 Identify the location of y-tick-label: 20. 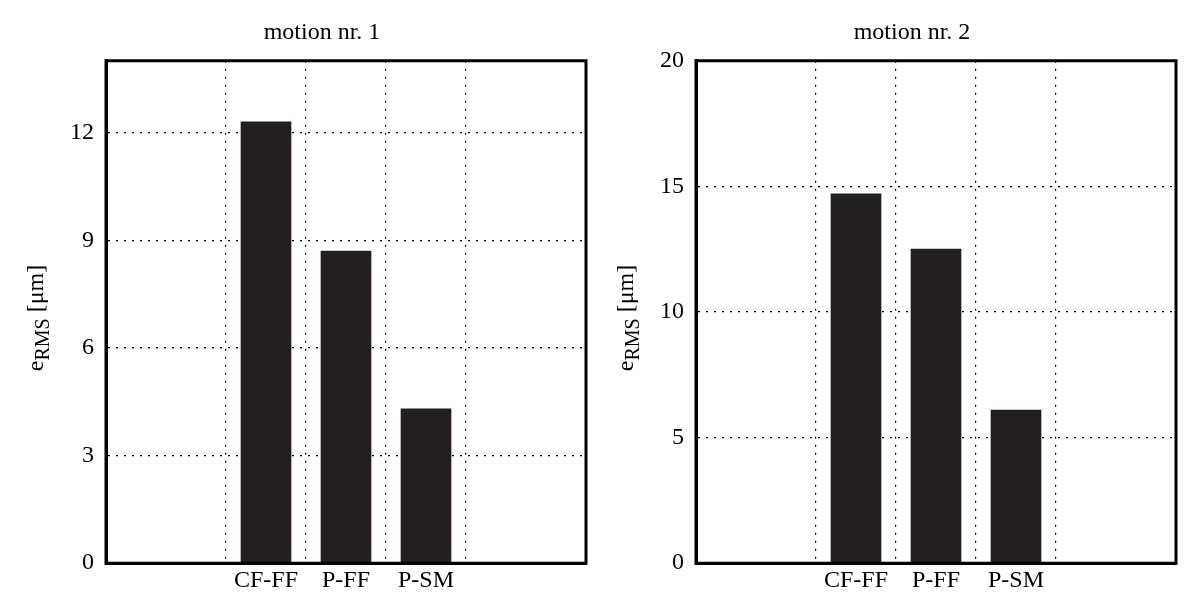
(672, 59).